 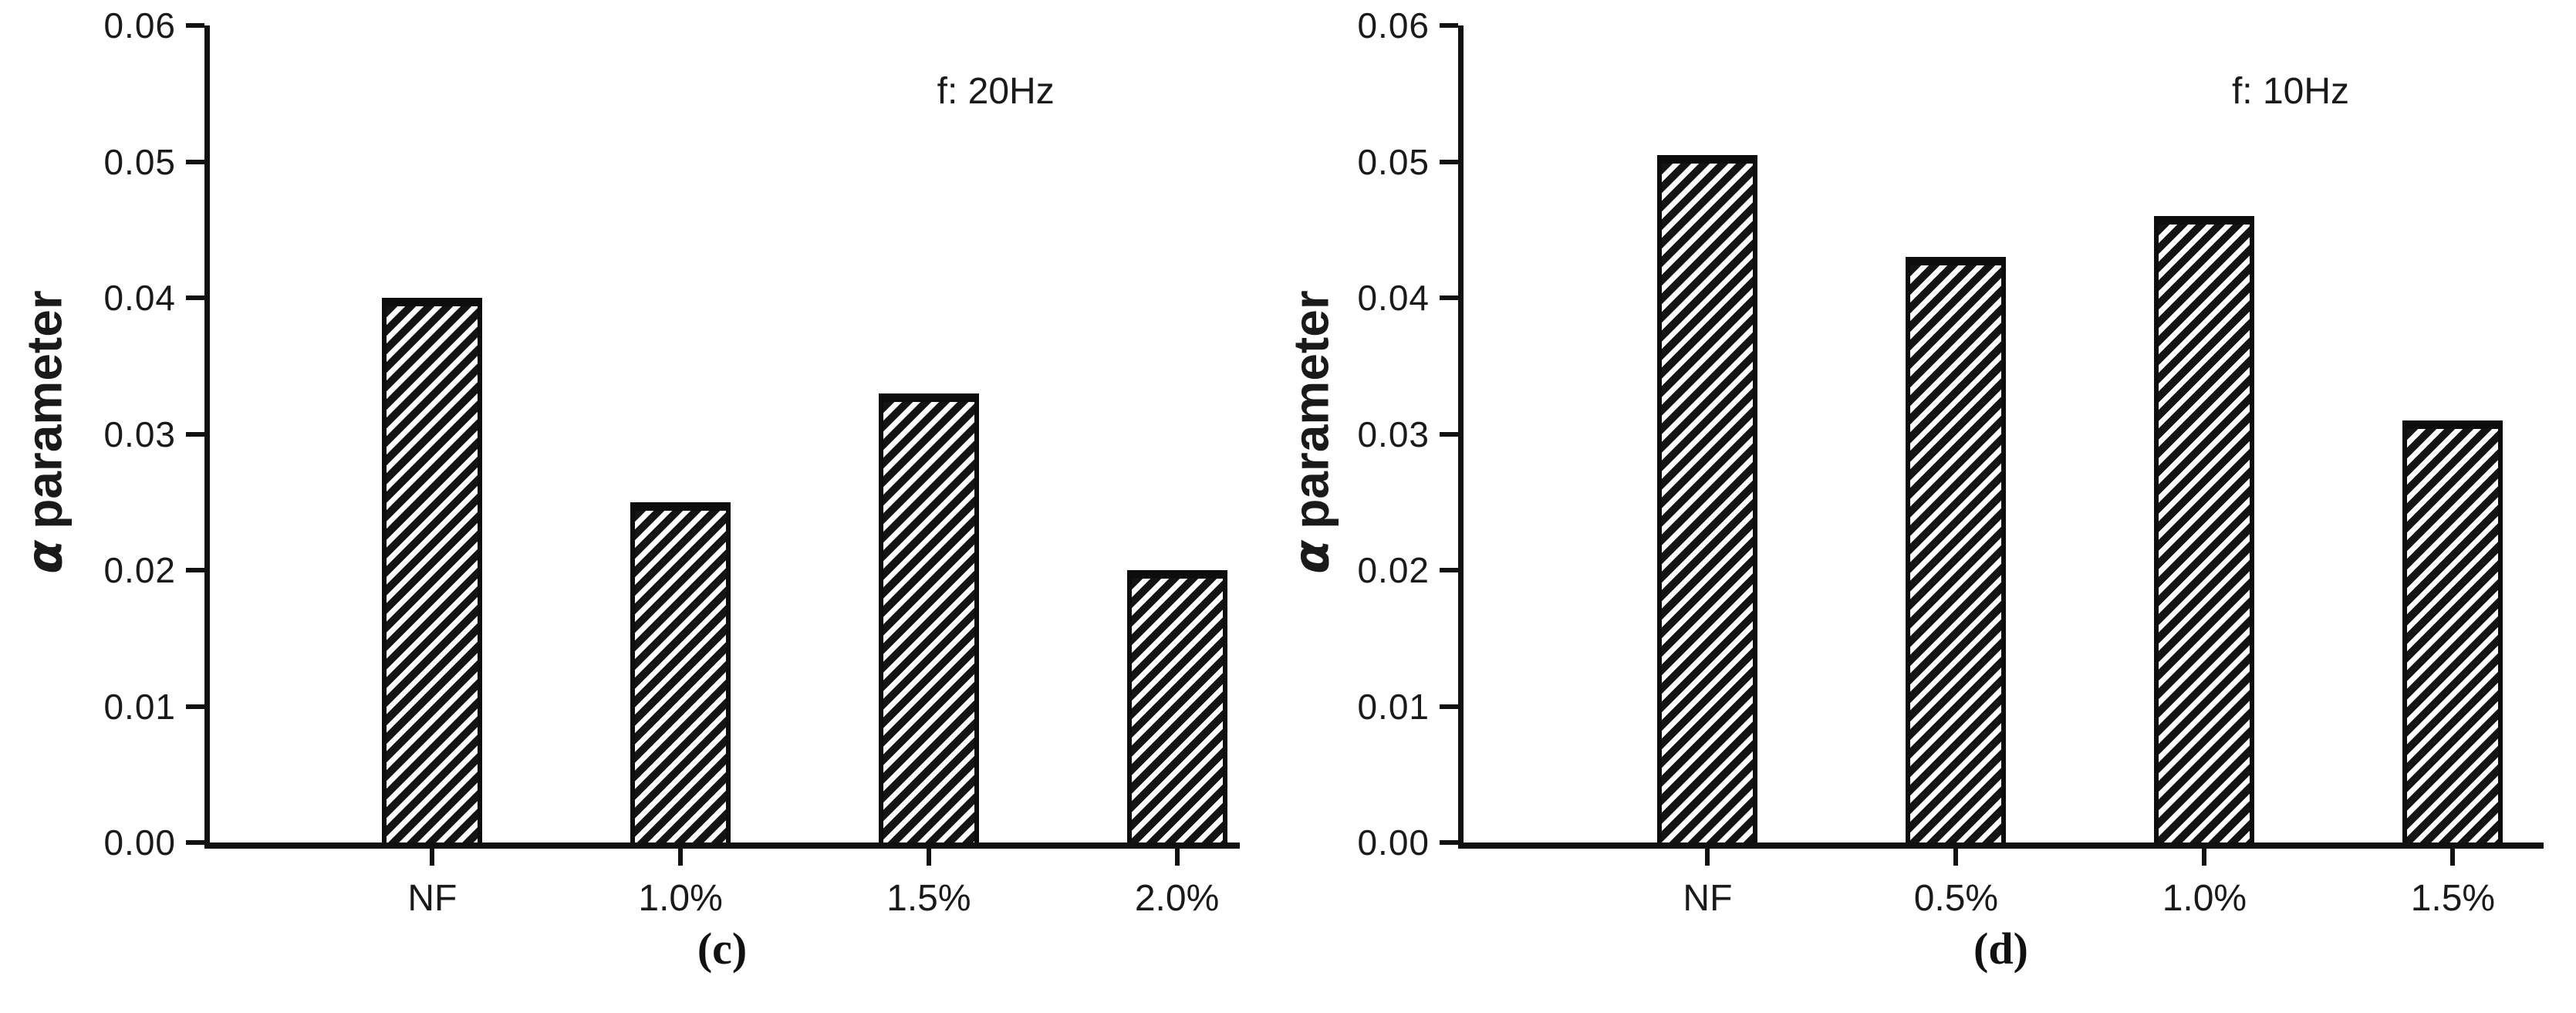 I want to click on x-category-label: 2.0%, so click(x=1177, y=899).